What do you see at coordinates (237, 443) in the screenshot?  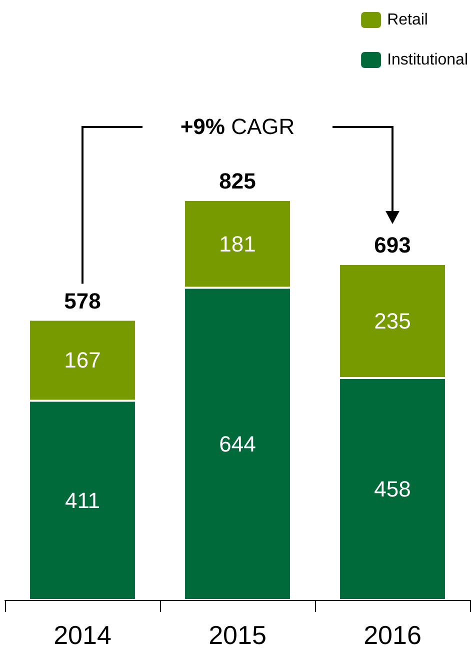 I see `data-label: 644` at bounding box center [237, 443].